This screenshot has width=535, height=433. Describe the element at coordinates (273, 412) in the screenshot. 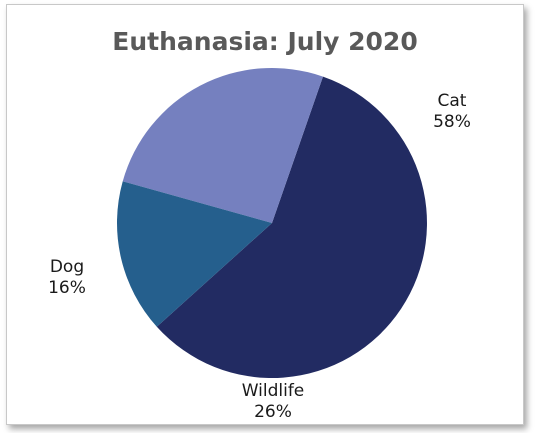

I see `slice-percent-wildlife: 26%` at that location.